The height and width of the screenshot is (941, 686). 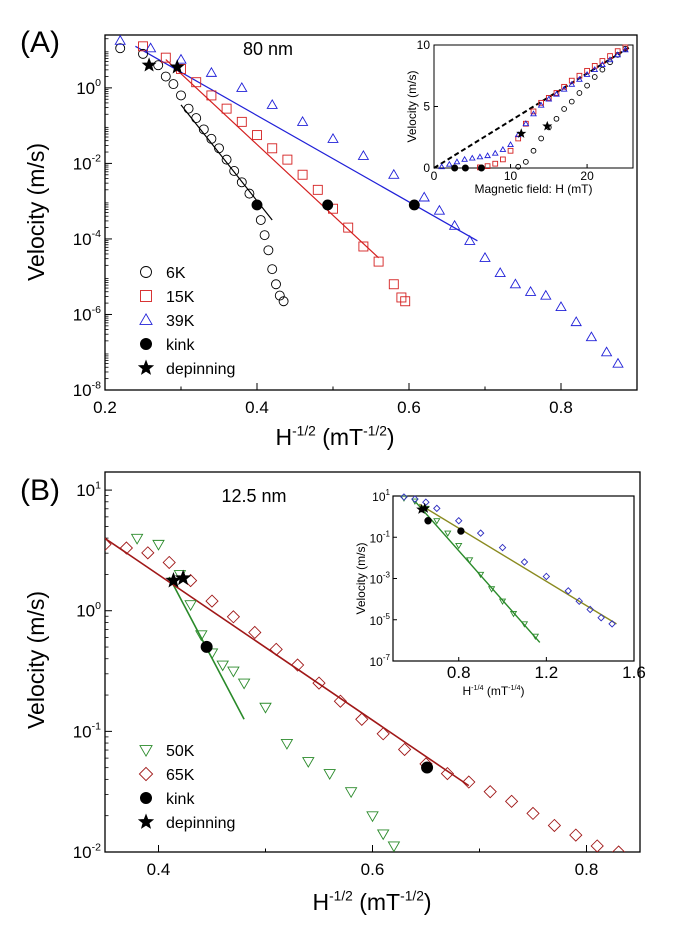 What do you see at coordinates (183, 577) in the screenshot?
I see `panel-b-series-depinning-point` at bounding box center [183, 577].